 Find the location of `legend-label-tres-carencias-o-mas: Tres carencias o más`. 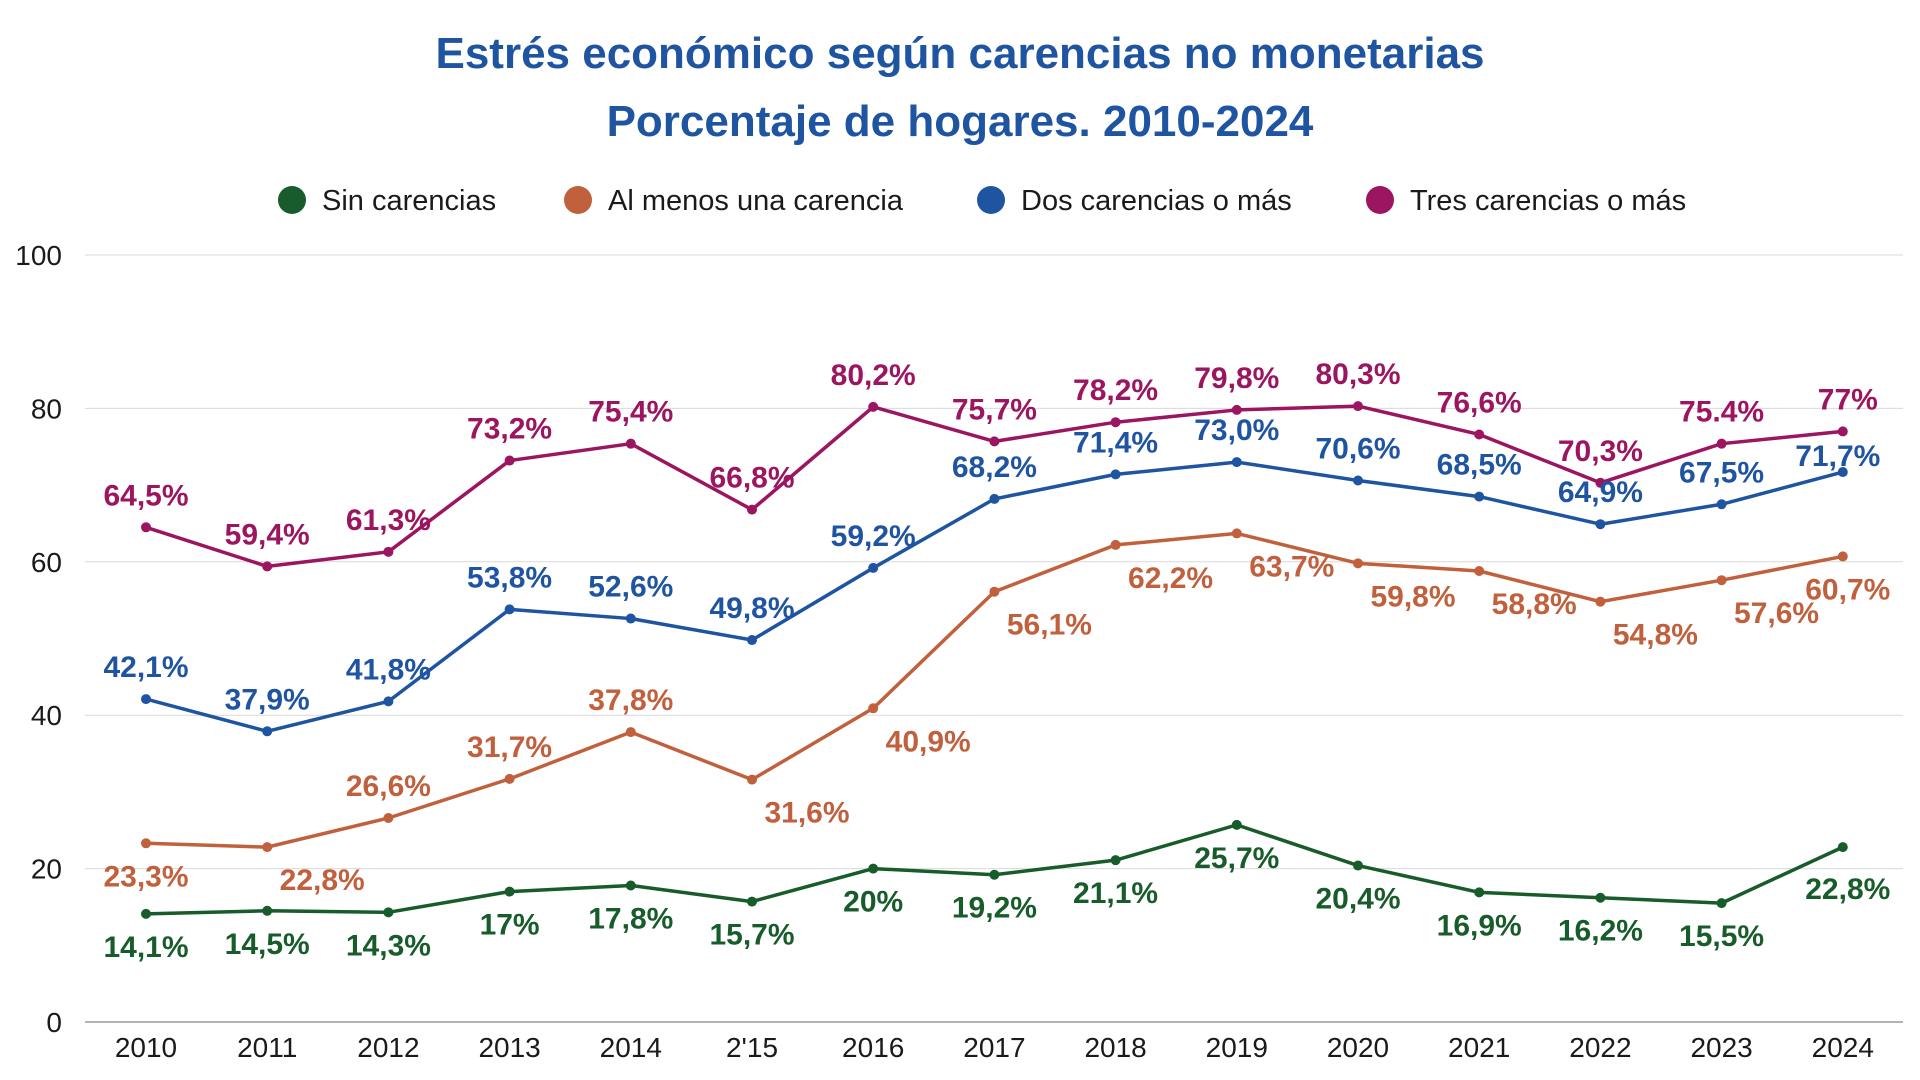

legend-label-tres-carencias-o-mas: Tres carencias o más is located at coordinates (1548, 201).